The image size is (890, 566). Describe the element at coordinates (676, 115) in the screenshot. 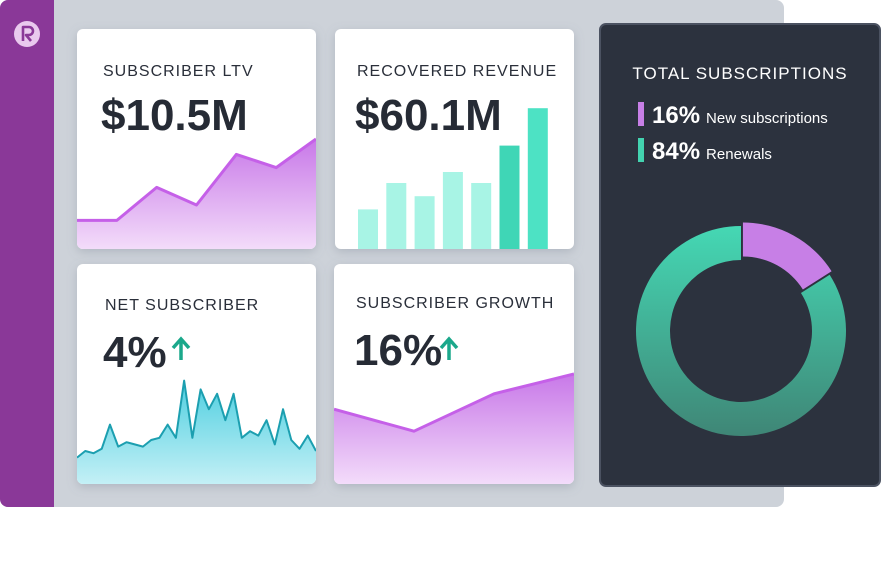

I see `legend-value: 16%` at that location.